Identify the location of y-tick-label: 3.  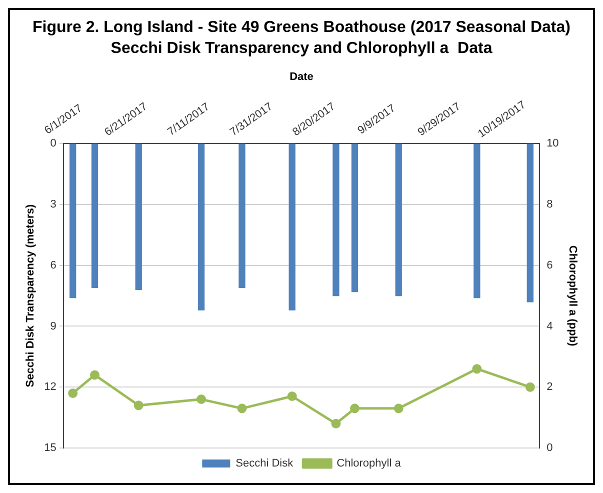
(53, 204).